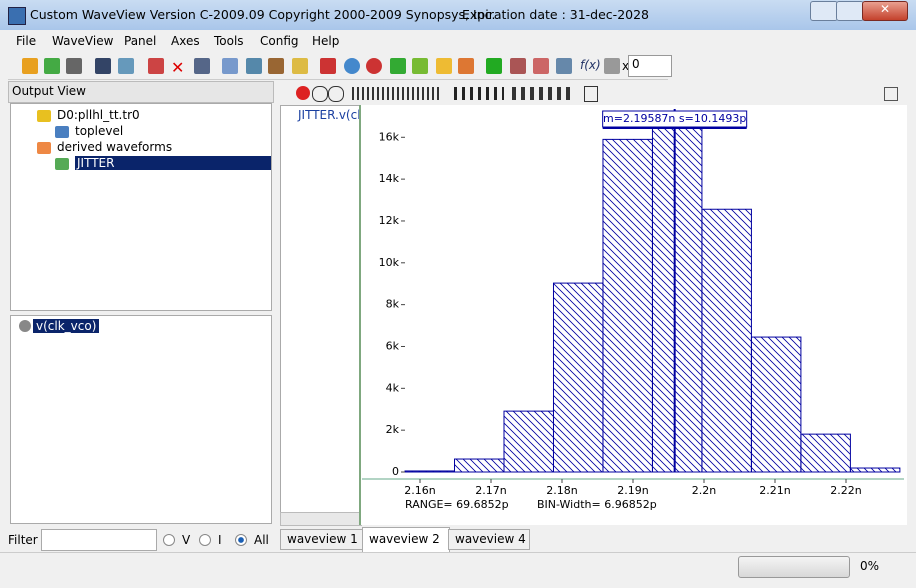  What do you see at coordinates (98, 115) in the screenshot?
I see `tree-item: D0:pllhl_tt.tr0` at bounding box center [98, 115].